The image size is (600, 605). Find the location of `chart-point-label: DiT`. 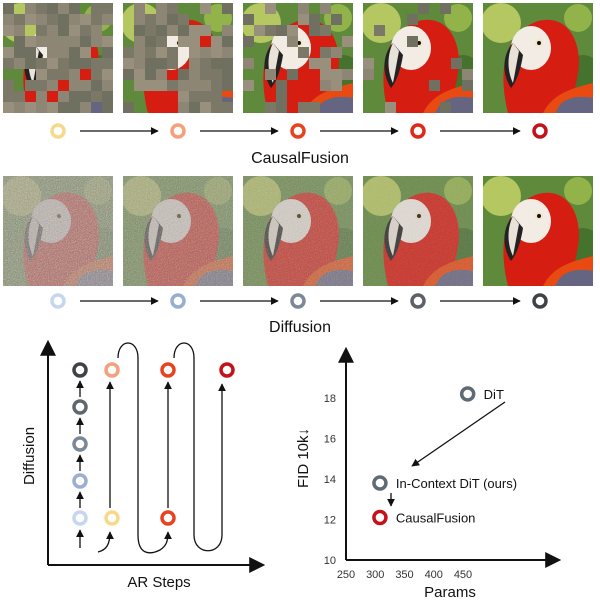

chart-point-label: DiT is located at coordinates (494, 394).